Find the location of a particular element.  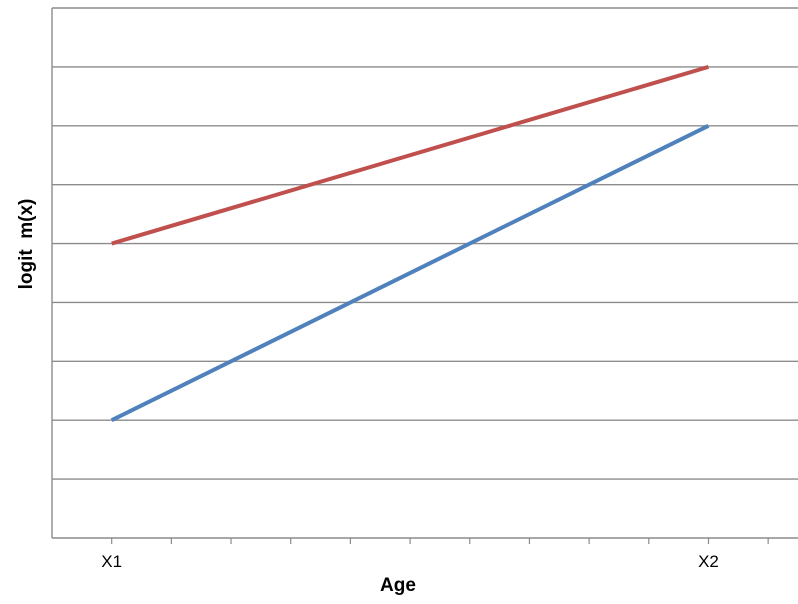

y-axis-label: logit m(x) is located at coordinates (26, 244).